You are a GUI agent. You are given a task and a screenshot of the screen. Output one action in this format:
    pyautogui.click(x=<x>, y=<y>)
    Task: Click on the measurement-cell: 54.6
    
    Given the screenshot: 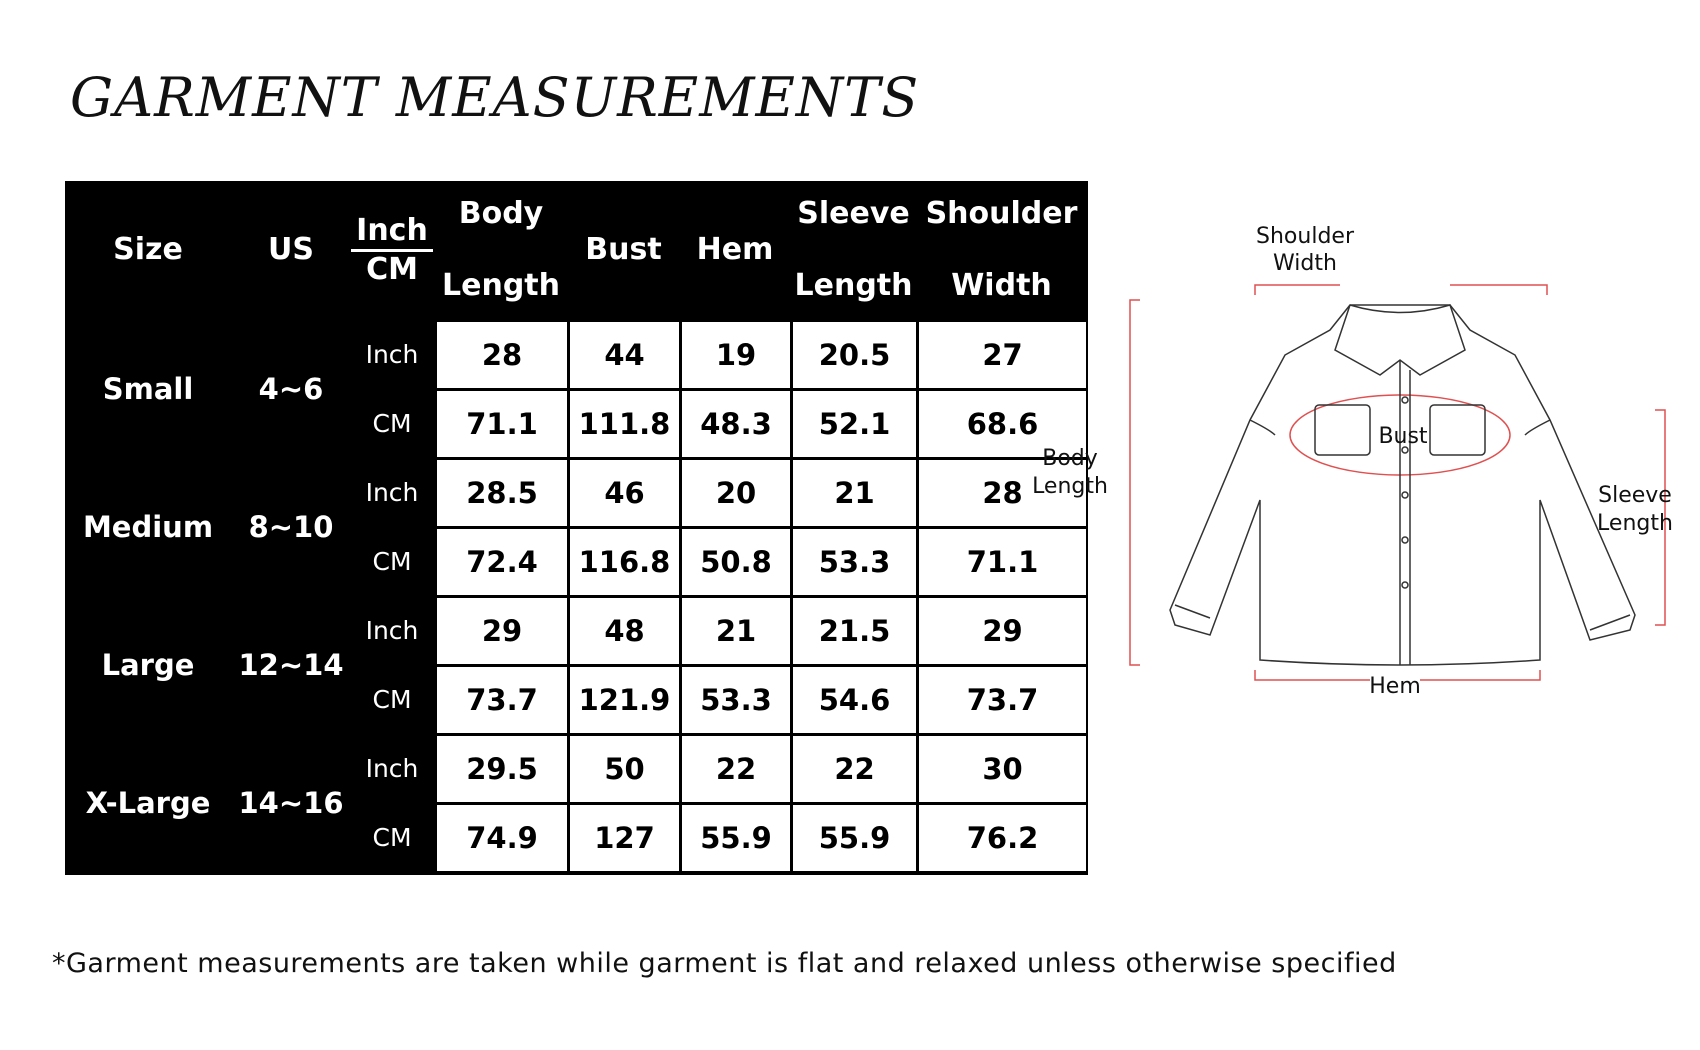 What is the action you would take?
    pyautogui.click(x=854, y=700)
    